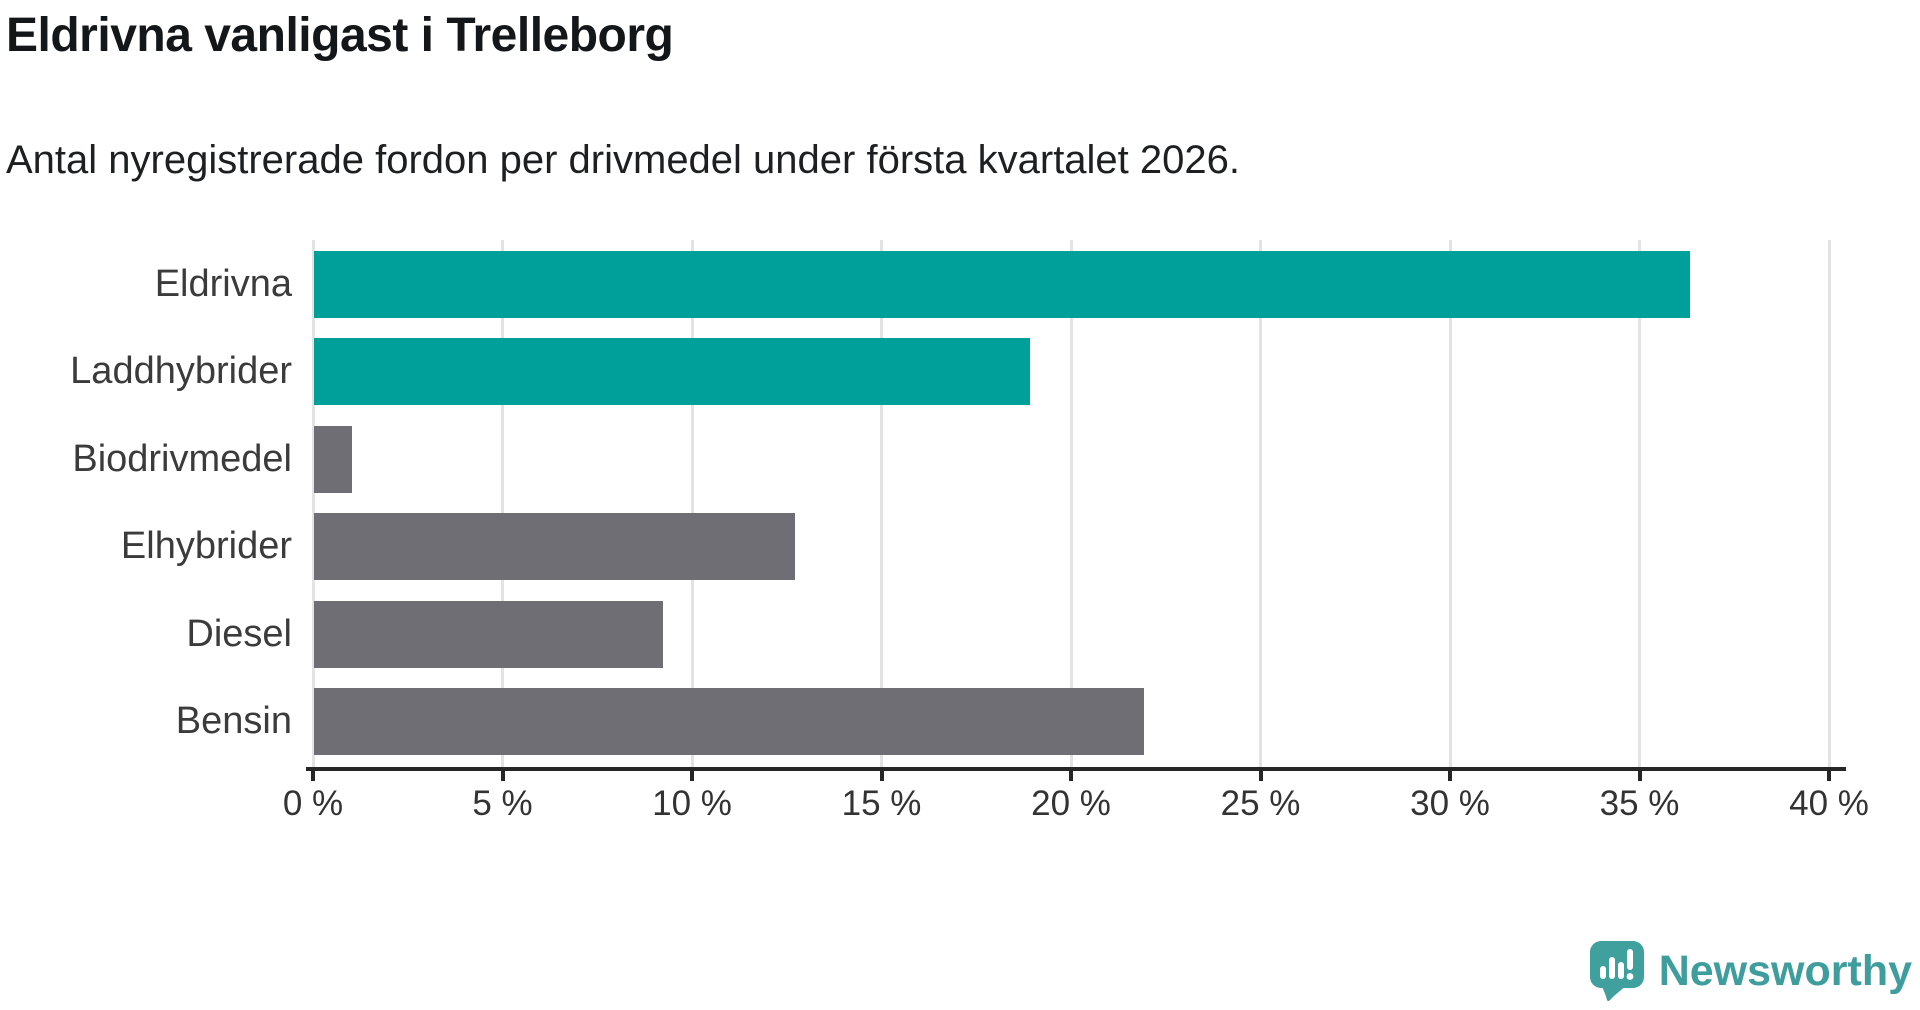 Image resolution: width=1920 pixels, height=1010 pixels. Describe the element at coordinates (960, 459) in the screenshot. I see `bar-row: Biodrivmedel` at that location.